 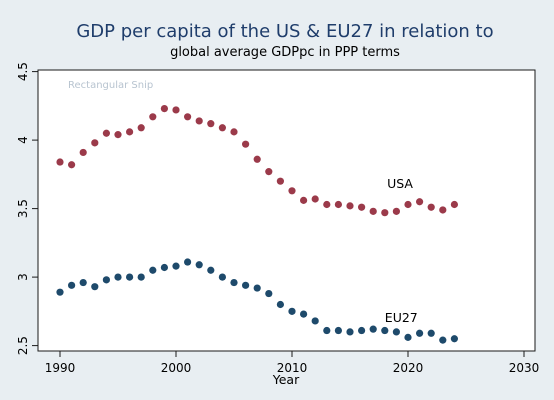 What do you see at coordinates (286, 379) in the screenshot?
I see `x-axis-title: Year` at bounding box center [286, 379].